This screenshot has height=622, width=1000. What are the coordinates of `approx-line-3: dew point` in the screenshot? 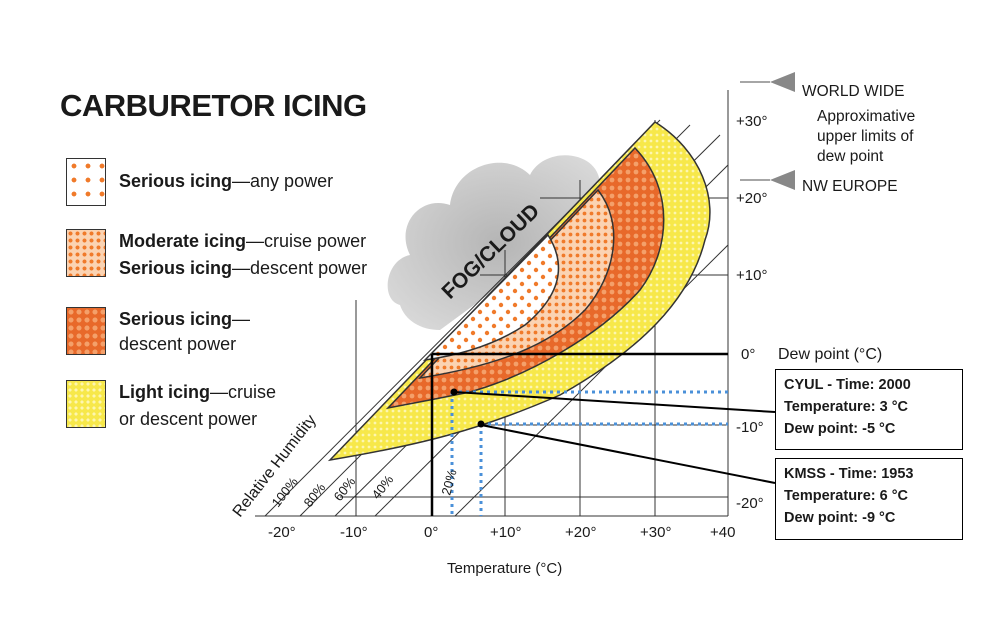 It's located at (850, 156).